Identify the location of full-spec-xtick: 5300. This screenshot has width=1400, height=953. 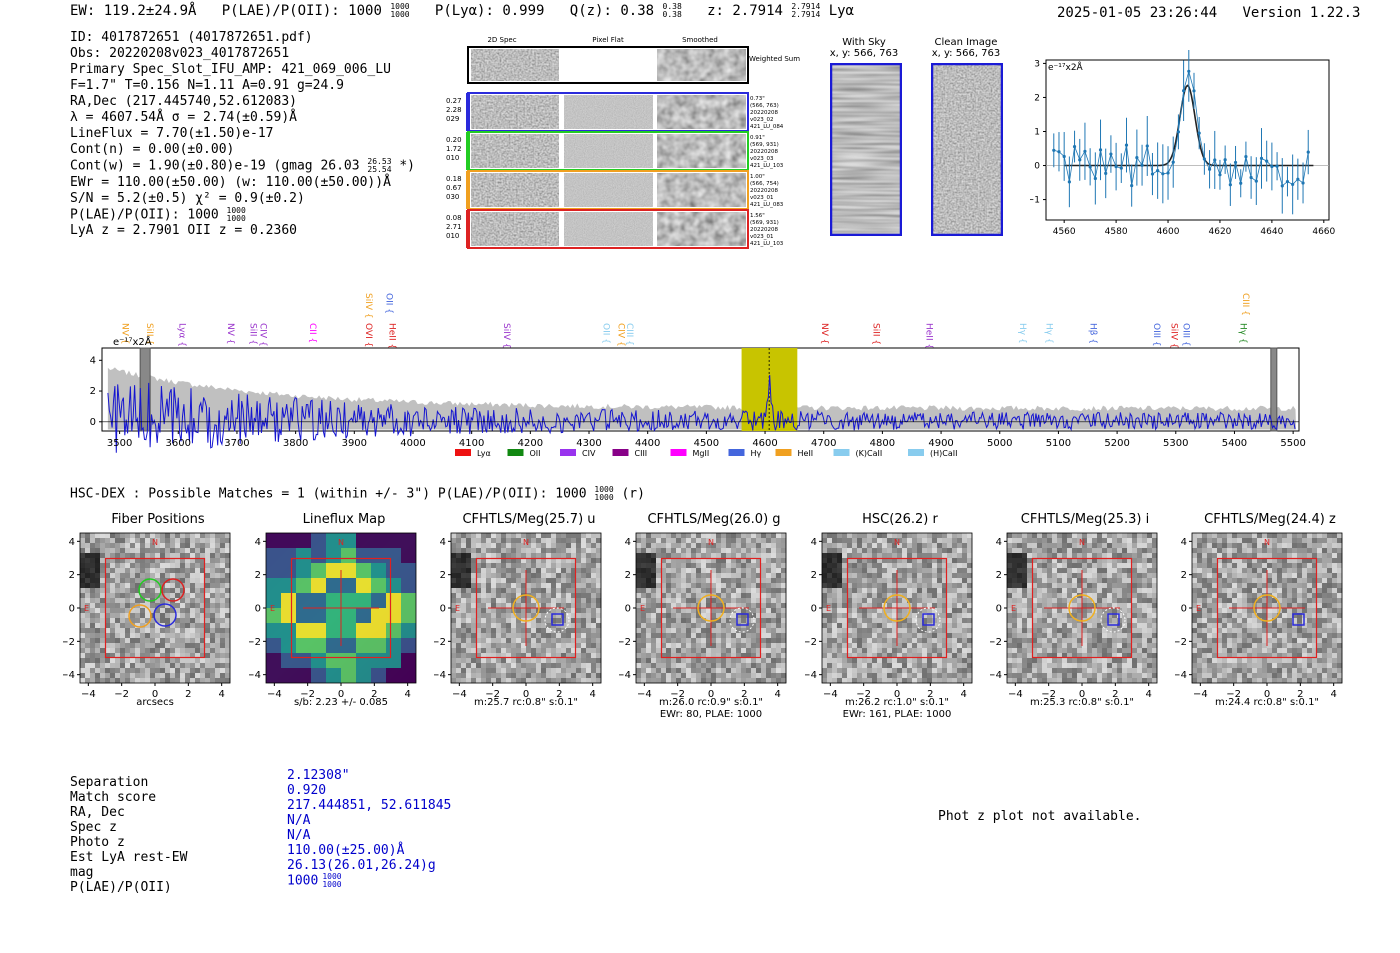
(1175, 443).